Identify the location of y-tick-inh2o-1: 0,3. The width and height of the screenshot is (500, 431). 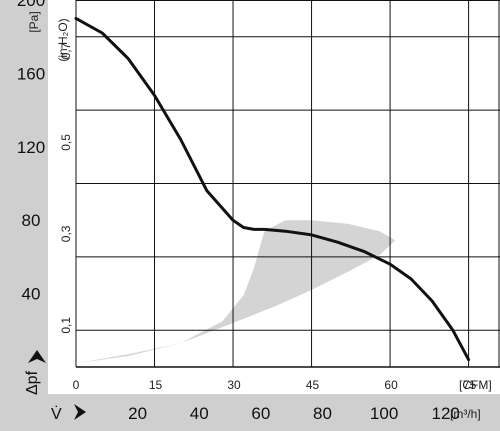
(66, 233).